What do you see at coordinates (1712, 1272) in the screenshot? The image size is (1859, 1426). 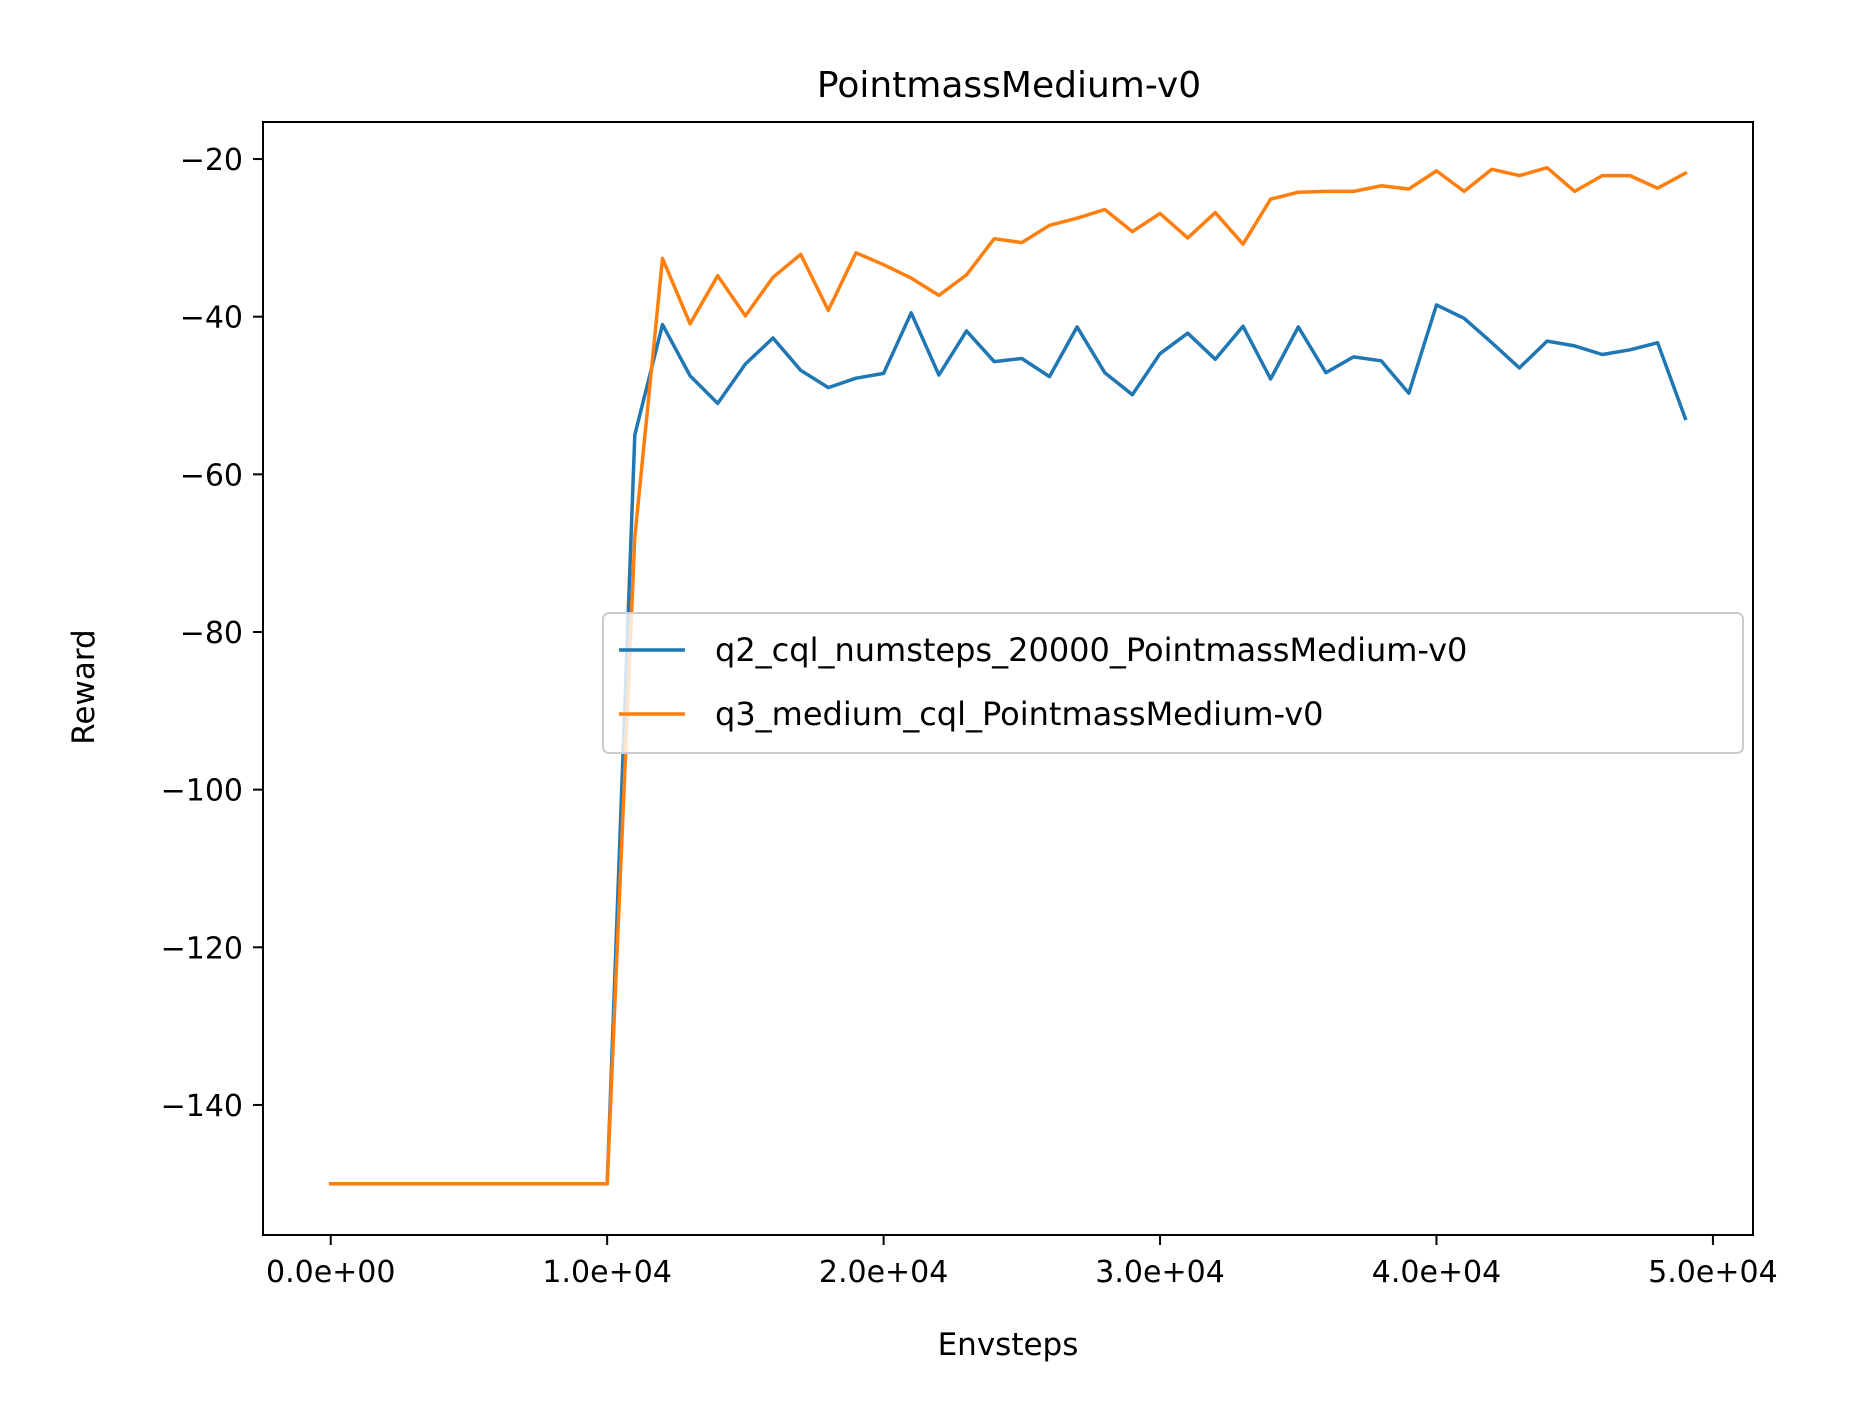 I see `x-tick-label: 5.0e+04` at bounding box center [1712, 1272].